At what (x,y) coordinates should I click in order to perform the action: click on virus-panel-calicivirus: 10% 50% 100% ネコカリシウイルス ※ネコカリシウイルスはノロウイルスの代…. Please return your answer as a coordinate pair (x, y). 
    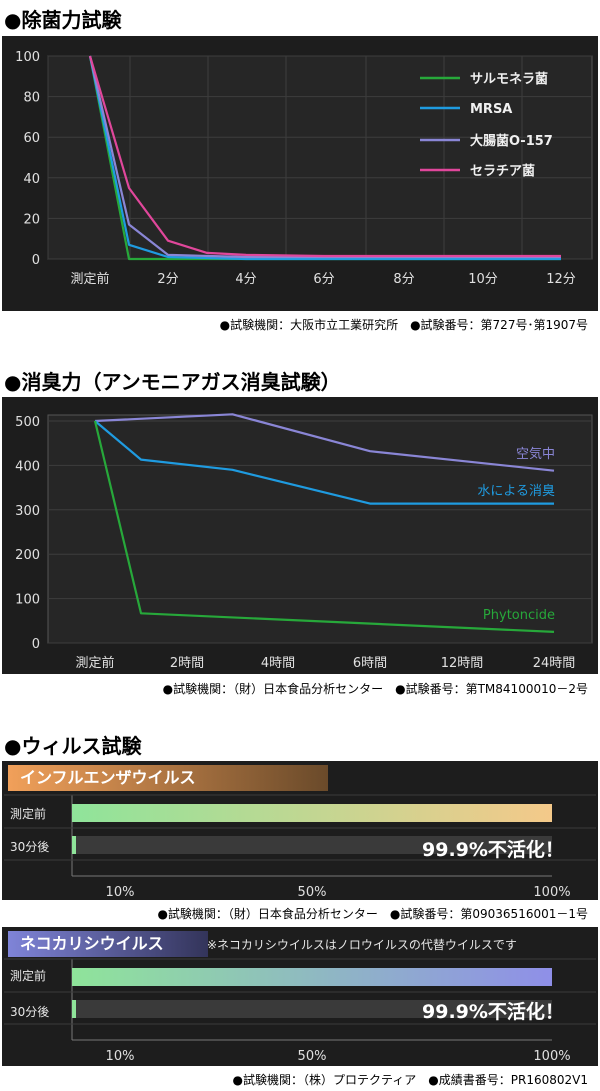
    Looking at the image, I should click on (300, 996).